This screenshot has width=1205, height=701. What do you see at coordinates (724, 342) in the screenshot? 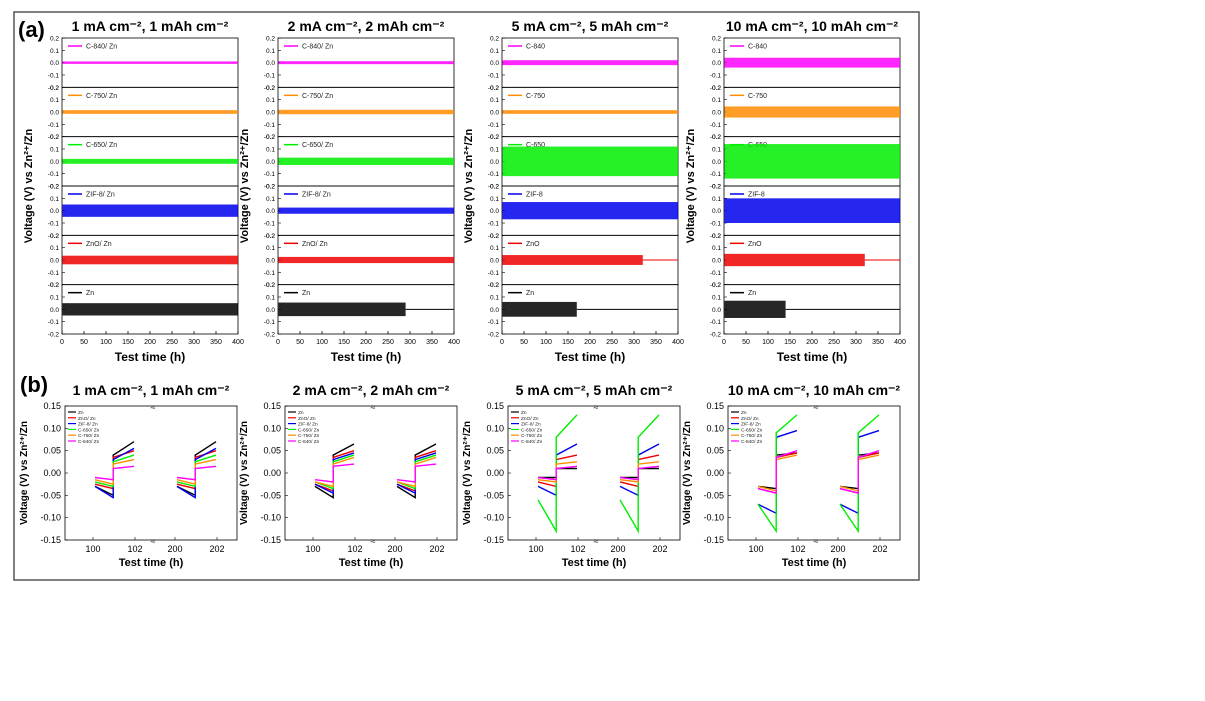
I see `x-tick-label: 0` at bounding box center [724, 342].